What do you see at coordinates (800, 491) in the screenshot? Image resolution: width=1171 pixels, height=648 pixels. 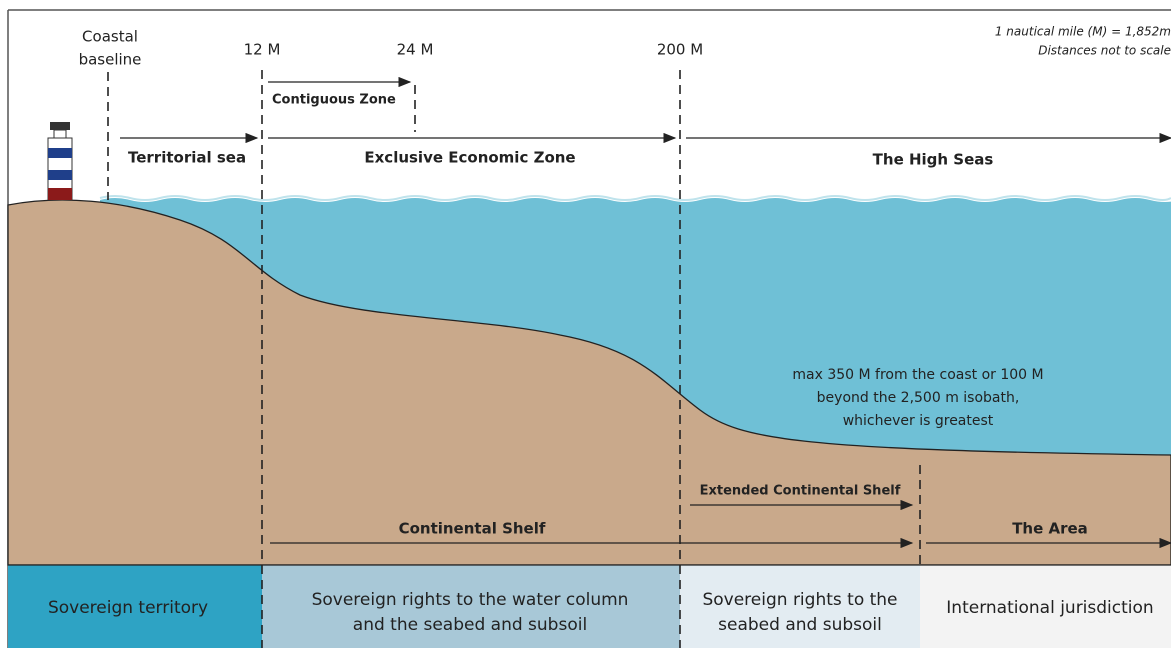 I see `zone-label: Extended Continental Shelf` at bounding box center [800, 491].